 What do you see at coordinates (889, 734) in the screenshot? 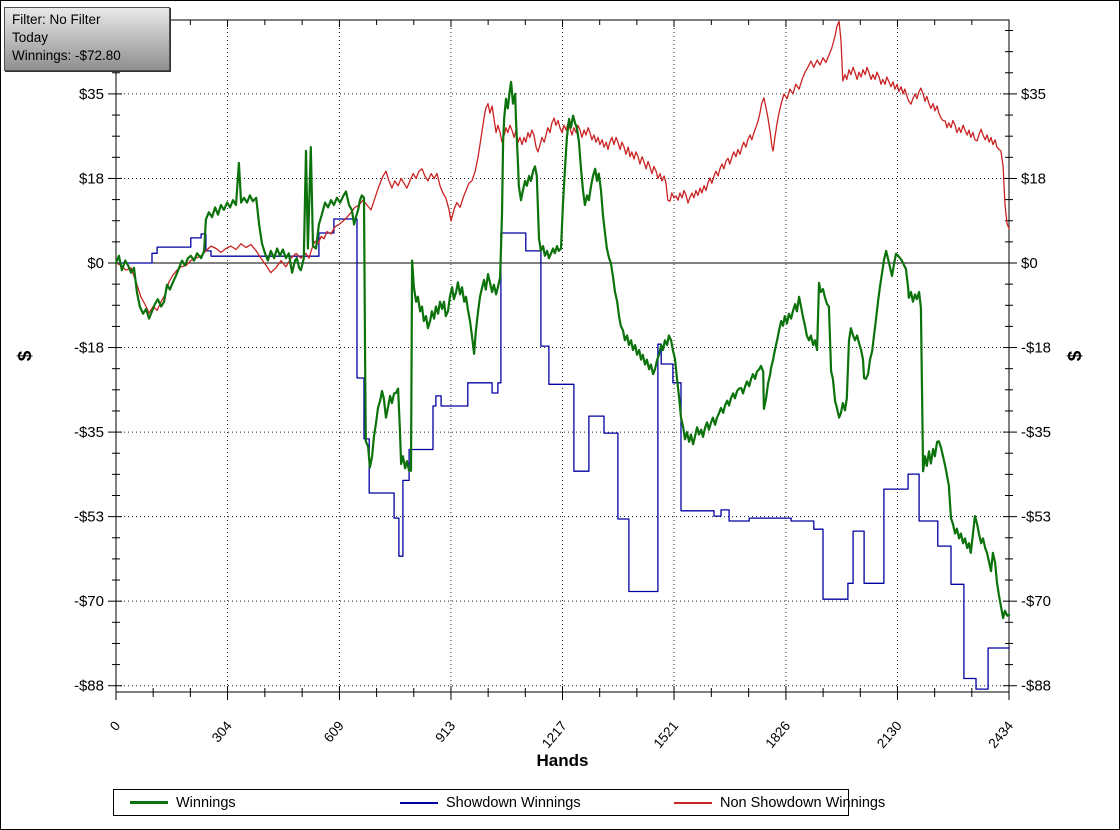
I see `x-tick-label: 2130` at bounding box center [889, 734].